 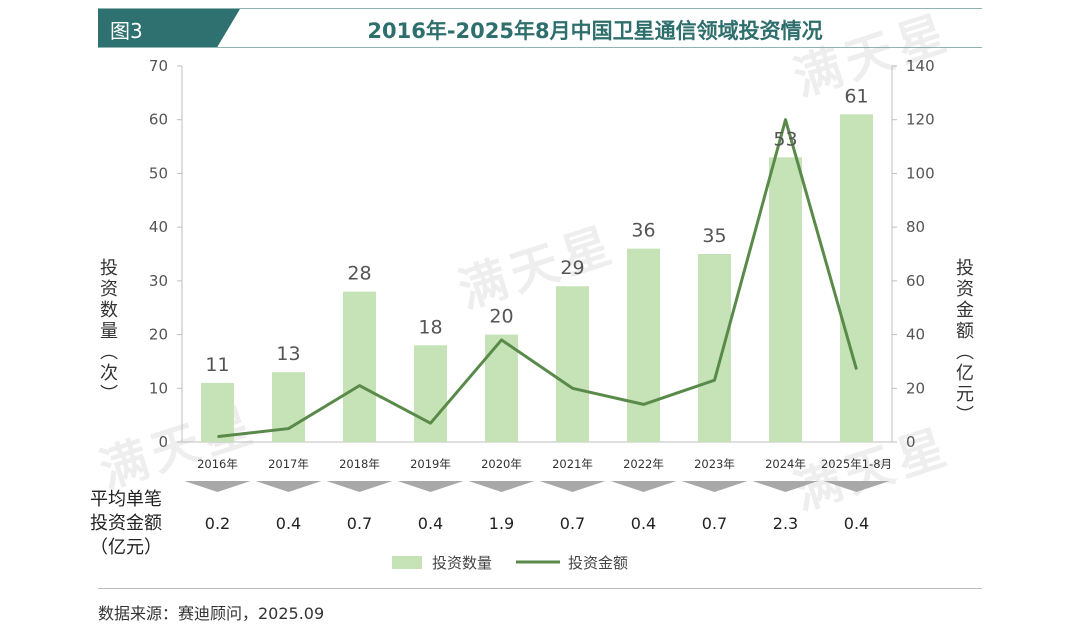 What do you see at coordinates (288, 354) in the screenshot?
I see `bar-data-label: 13` at bounding box center [288, 354].